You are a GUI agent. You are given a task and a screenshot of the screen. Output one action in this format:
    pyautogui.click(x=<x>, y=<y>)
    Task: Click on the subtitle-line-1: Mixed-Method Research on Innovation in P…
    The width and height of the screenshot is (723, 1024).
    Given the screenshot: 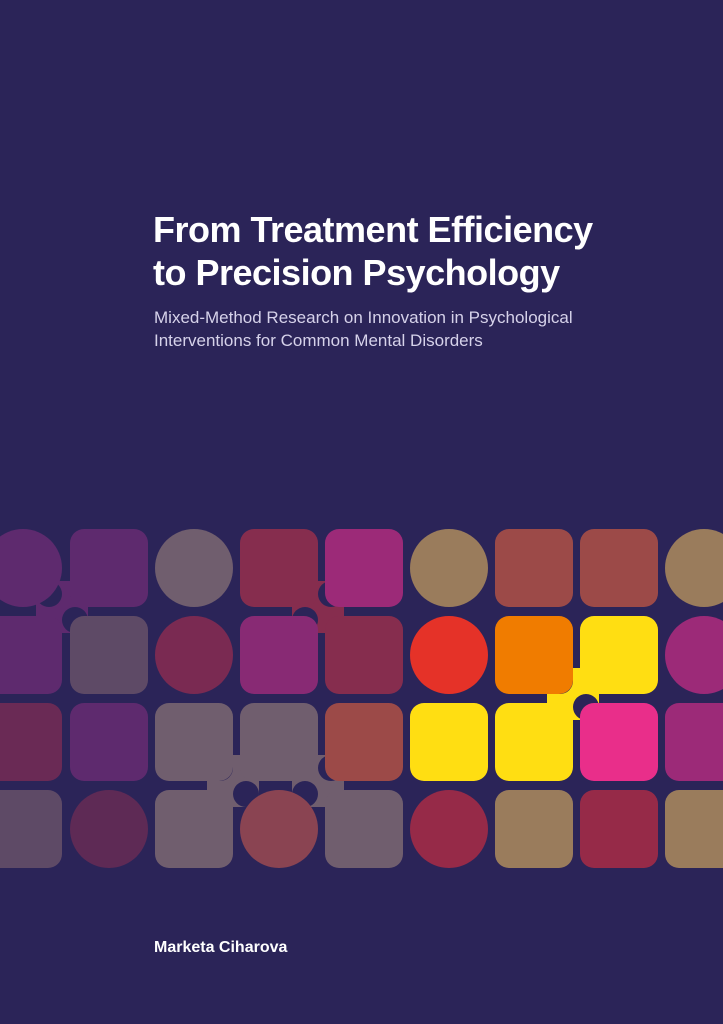 What is the action you would take?
    pyautogui.click(x=363, y=317)
    